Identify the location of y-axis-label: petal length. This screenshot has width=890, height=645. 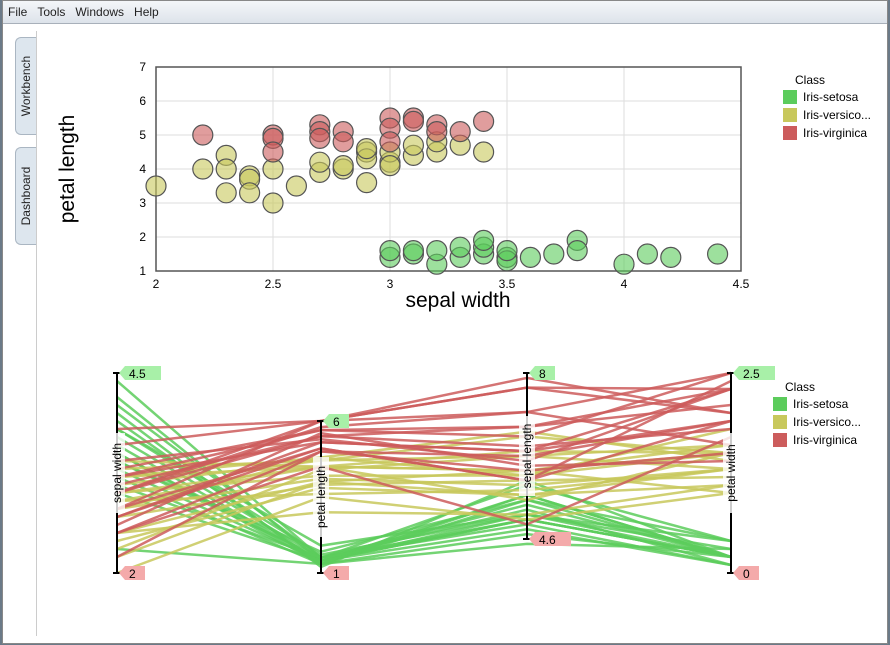
(67, 169).